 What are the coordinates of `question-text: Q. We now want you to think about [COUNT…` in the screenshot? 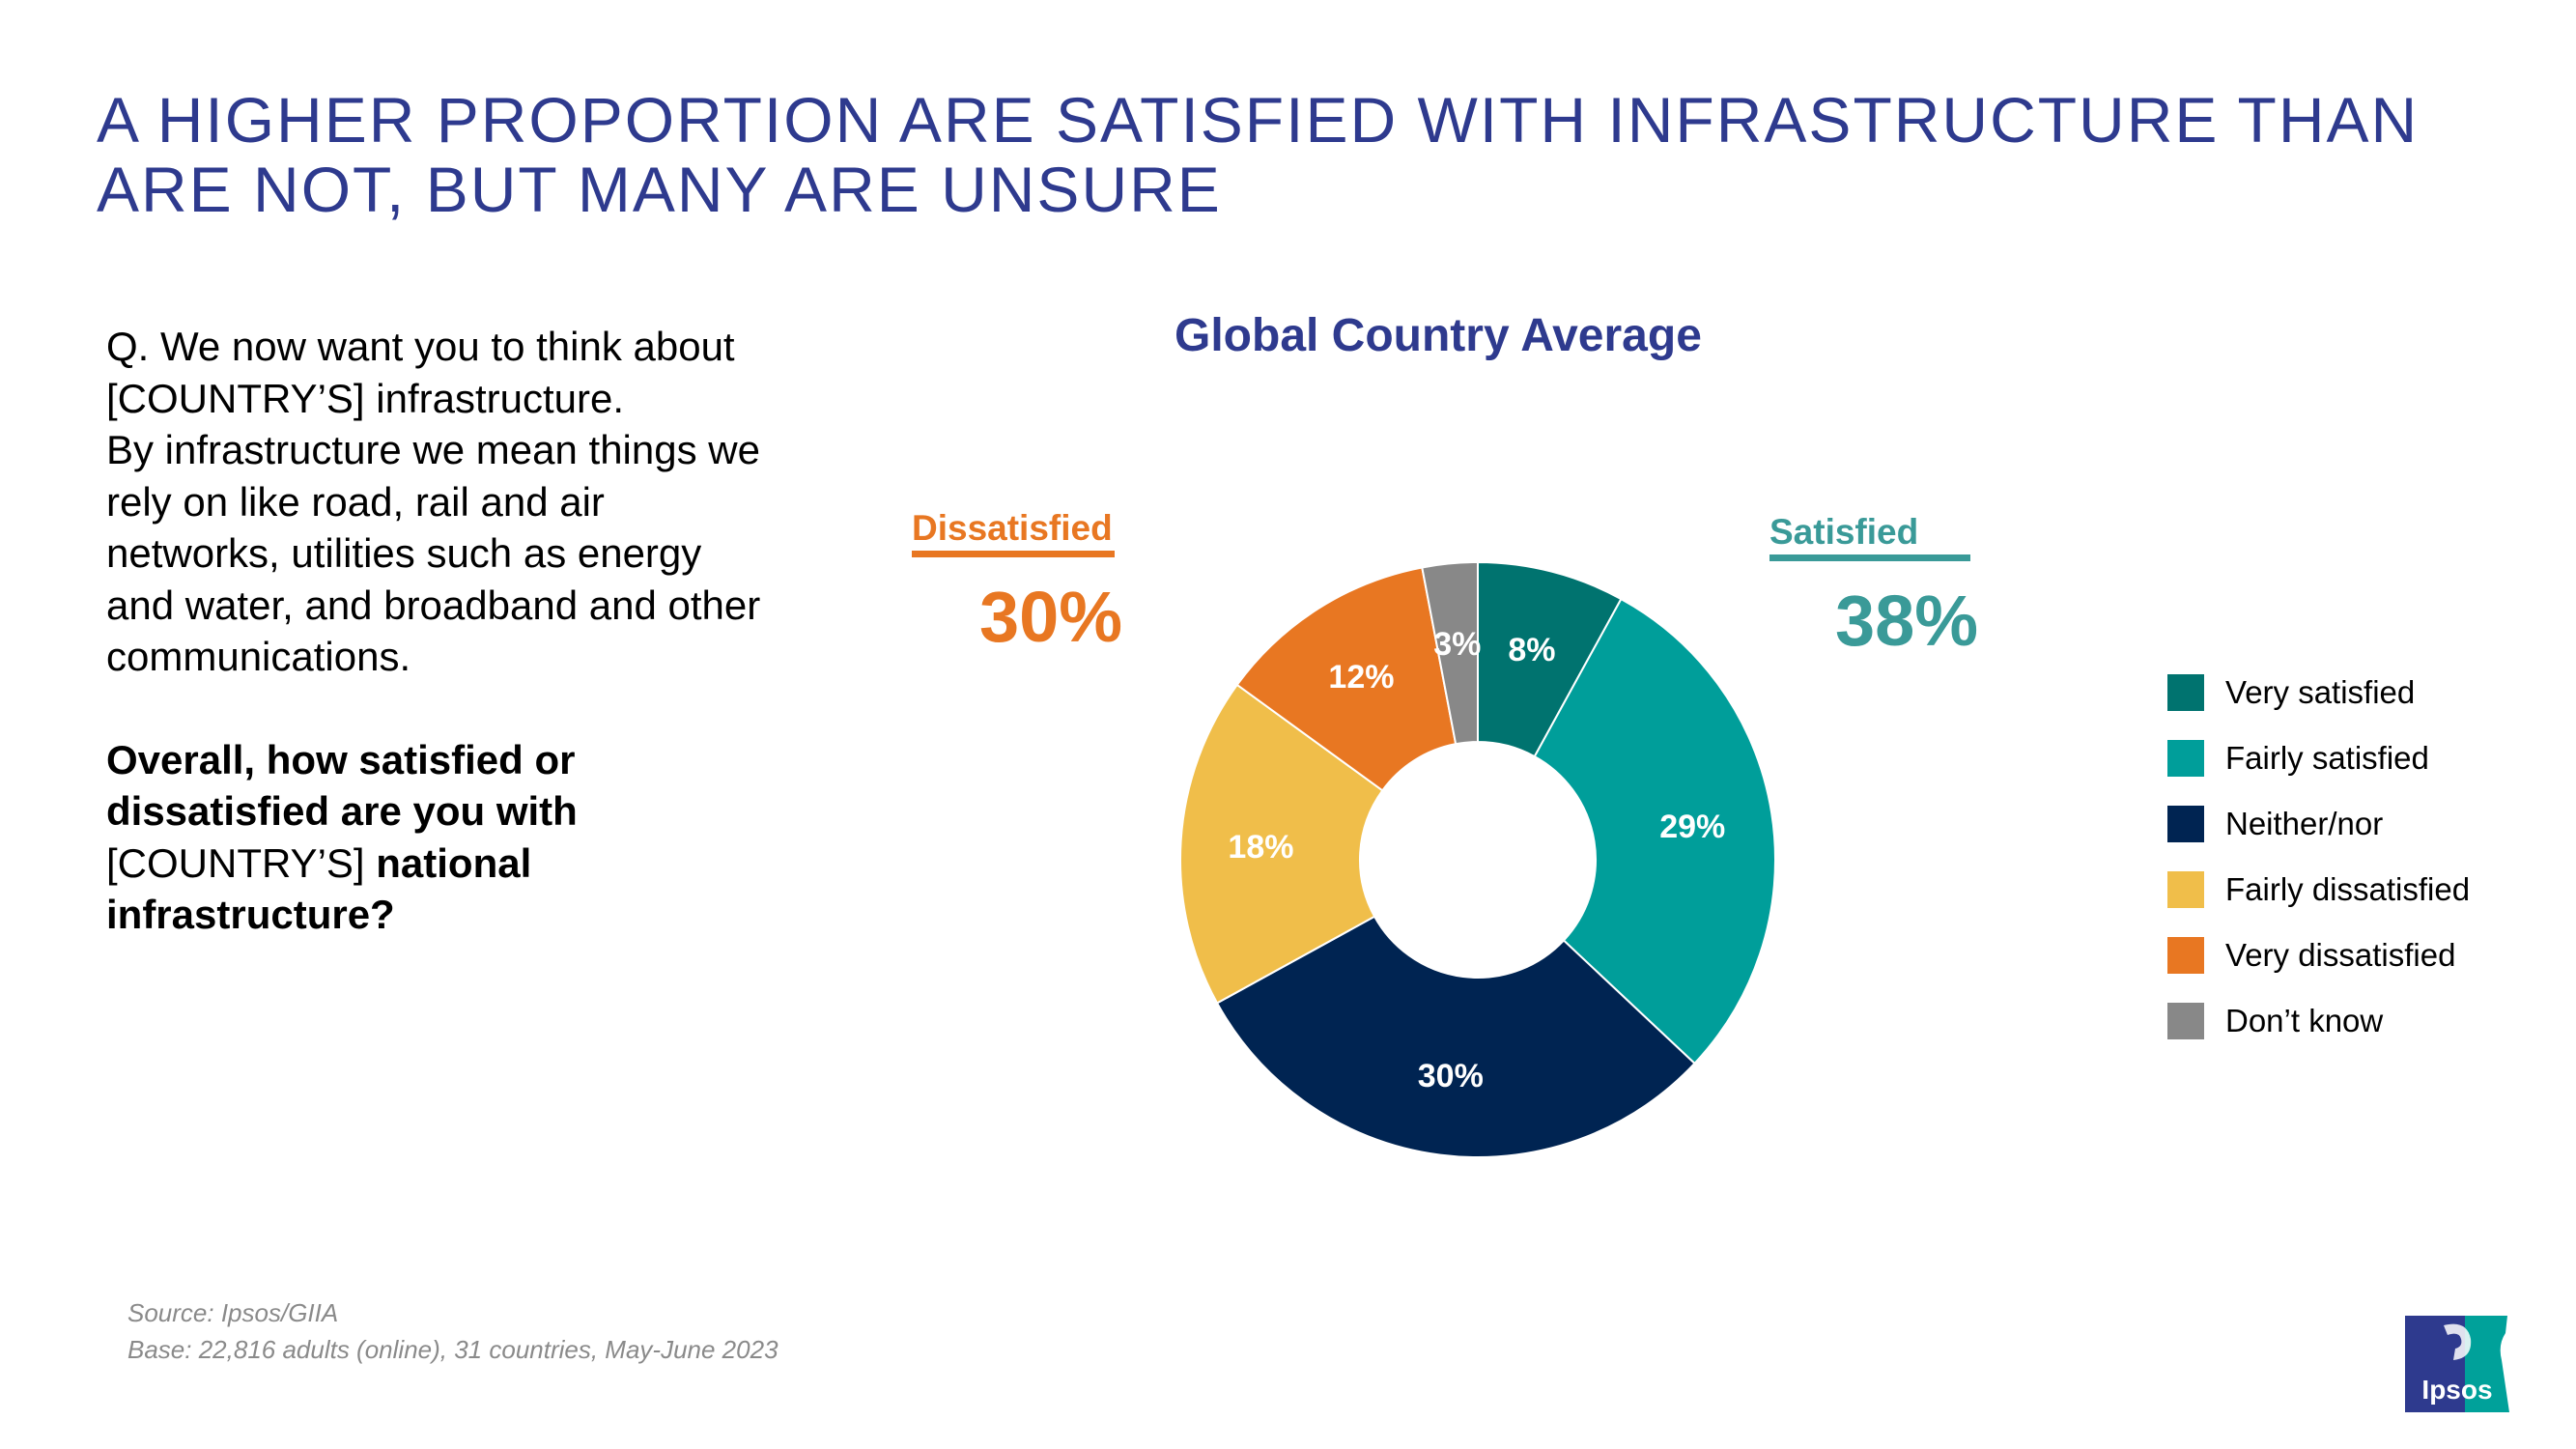 It's located at (473, 631).